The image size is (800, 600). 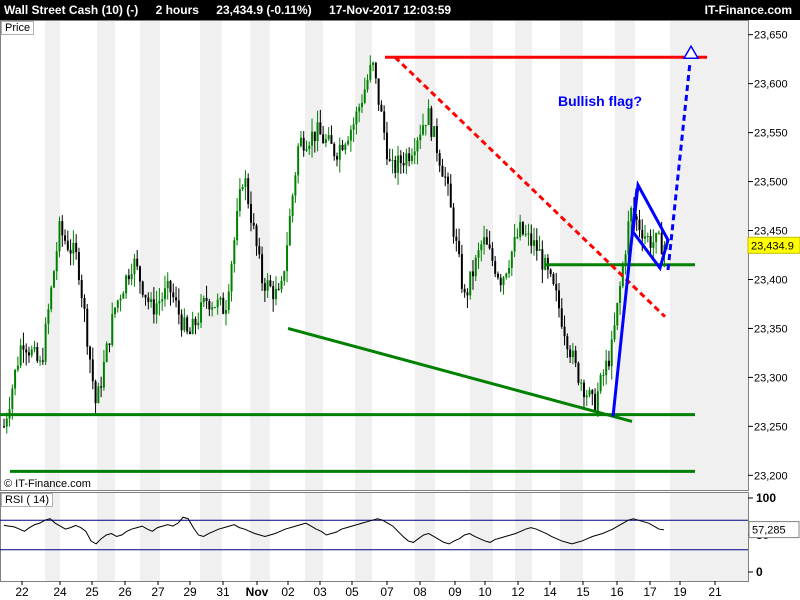 I want to click on x-tick-label: 19, so click(x=680, y=592).